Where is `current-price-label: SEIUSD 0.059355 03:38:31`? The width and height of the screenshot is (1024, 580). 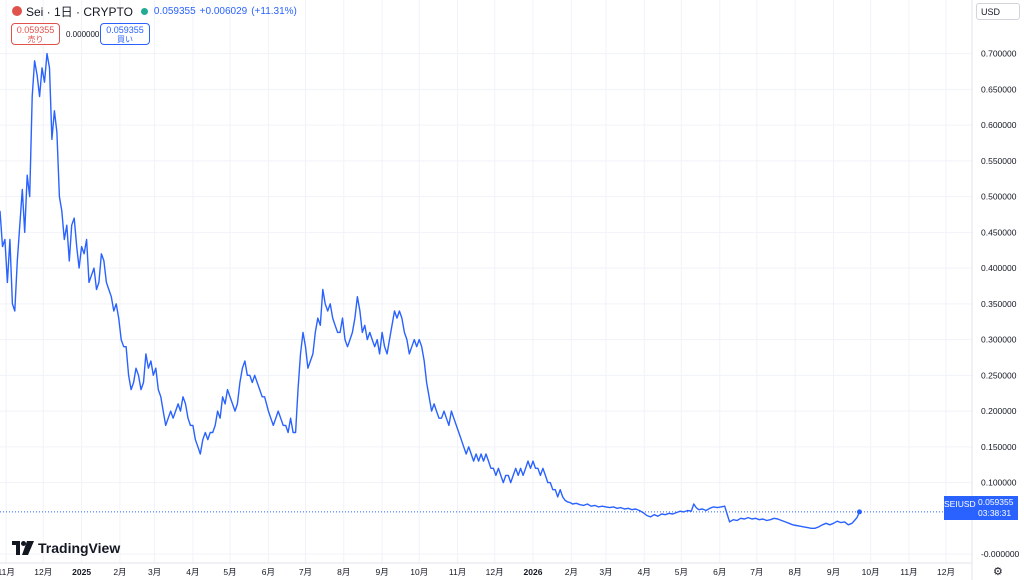 current-price-label: SEIUSD 0.059355 03:38:31 is located at coordinates (981, 508).